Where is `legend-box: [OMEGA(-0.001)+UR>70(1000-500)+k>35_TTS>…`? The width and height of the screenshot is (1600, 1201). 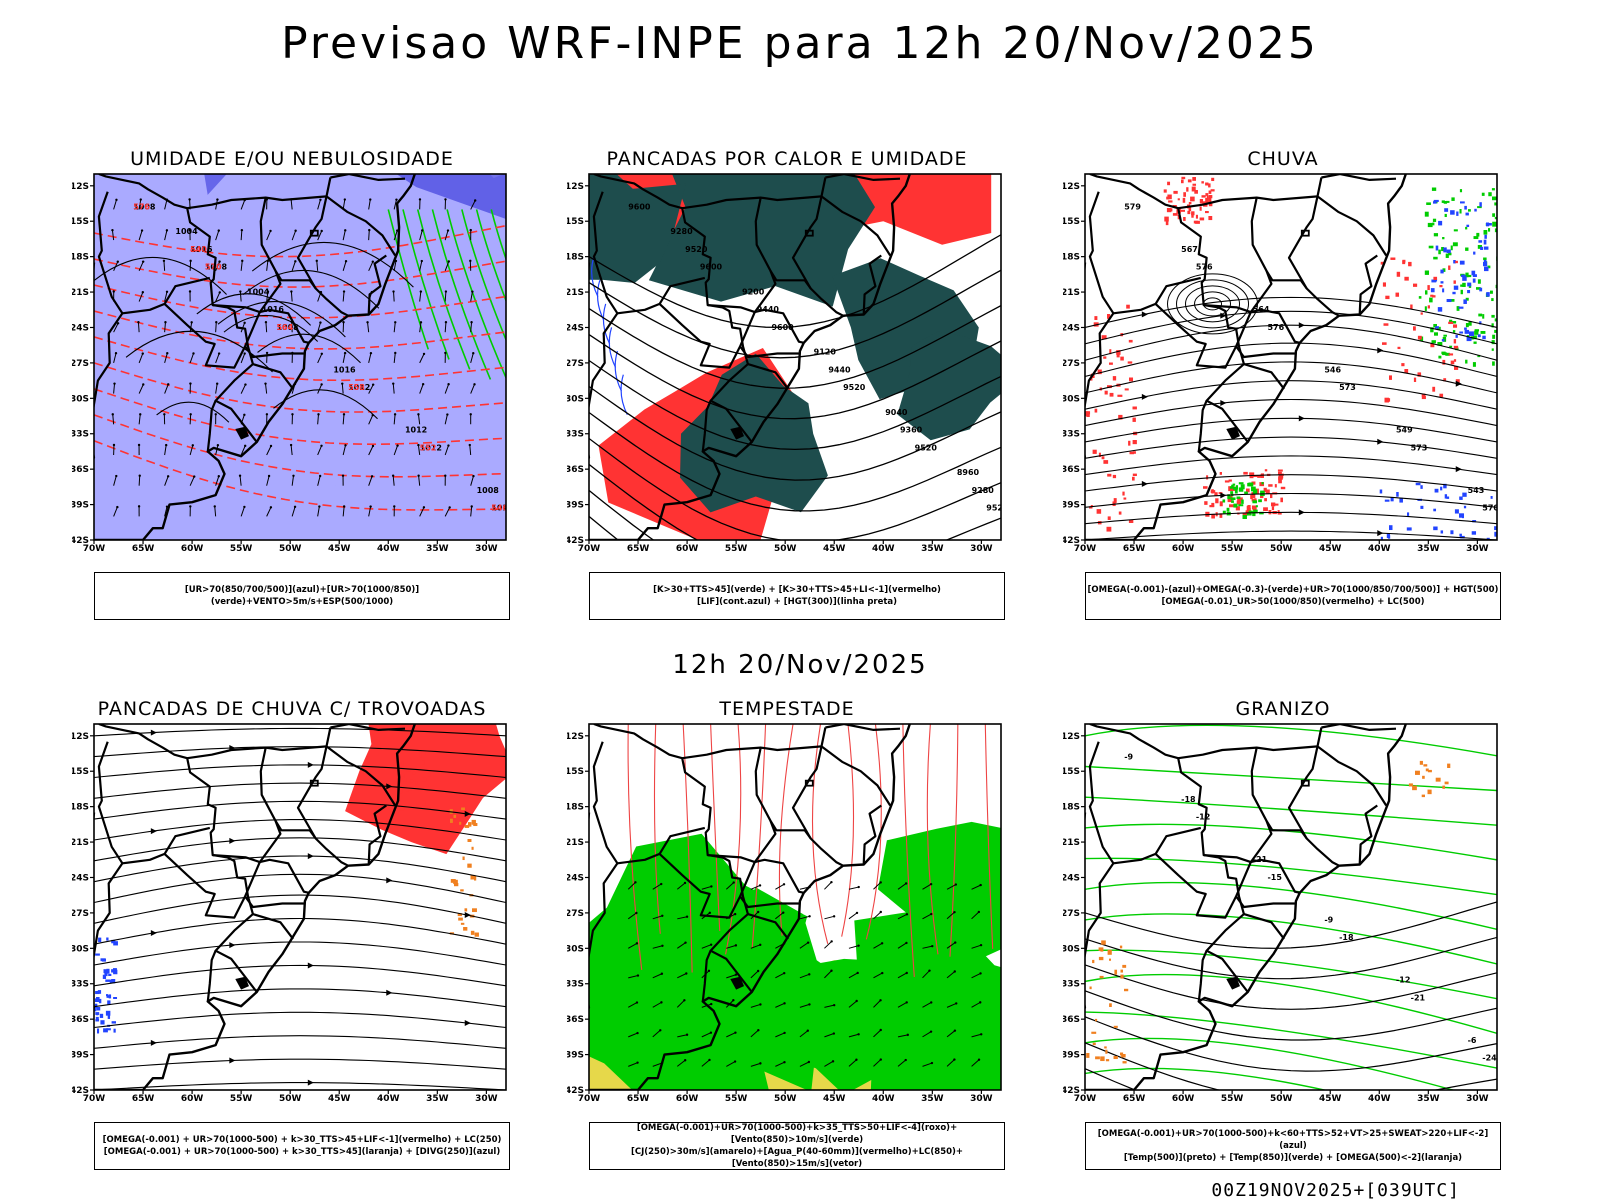 legend-box: [OMEGA(-0.001)+UR>70(1000-500)+k>35_TTS>… is located at coordinates (797, 1146).